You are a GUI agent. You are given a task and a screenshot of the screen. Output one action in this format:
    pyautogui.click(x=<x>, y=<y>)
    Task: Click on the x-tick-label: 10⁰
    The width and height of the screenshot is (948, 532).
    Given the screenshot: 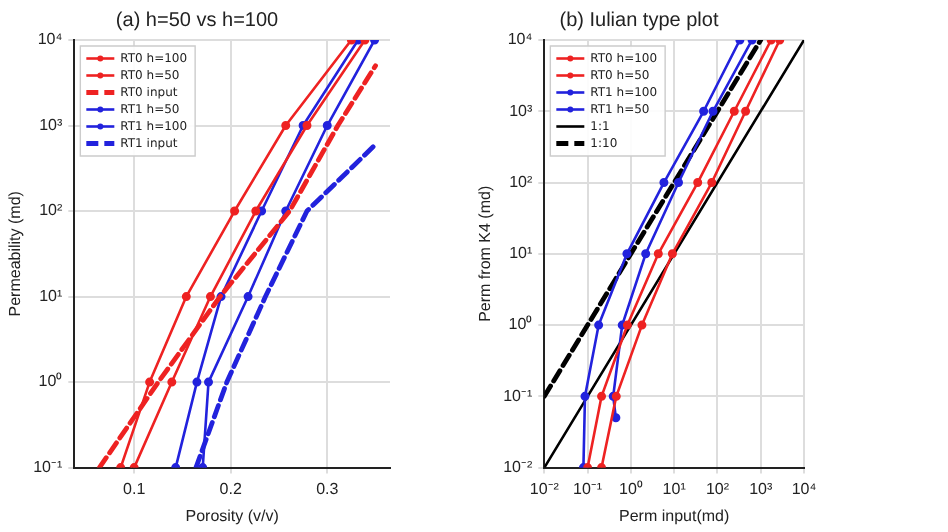 What is the action you would take?
    pyautogui.click(x=630, y=488)
    